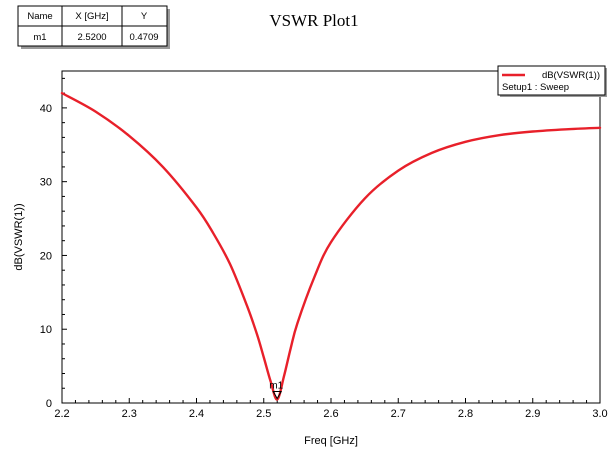  I want to click on marker-table-cell-name: m1, so click(39, 37).